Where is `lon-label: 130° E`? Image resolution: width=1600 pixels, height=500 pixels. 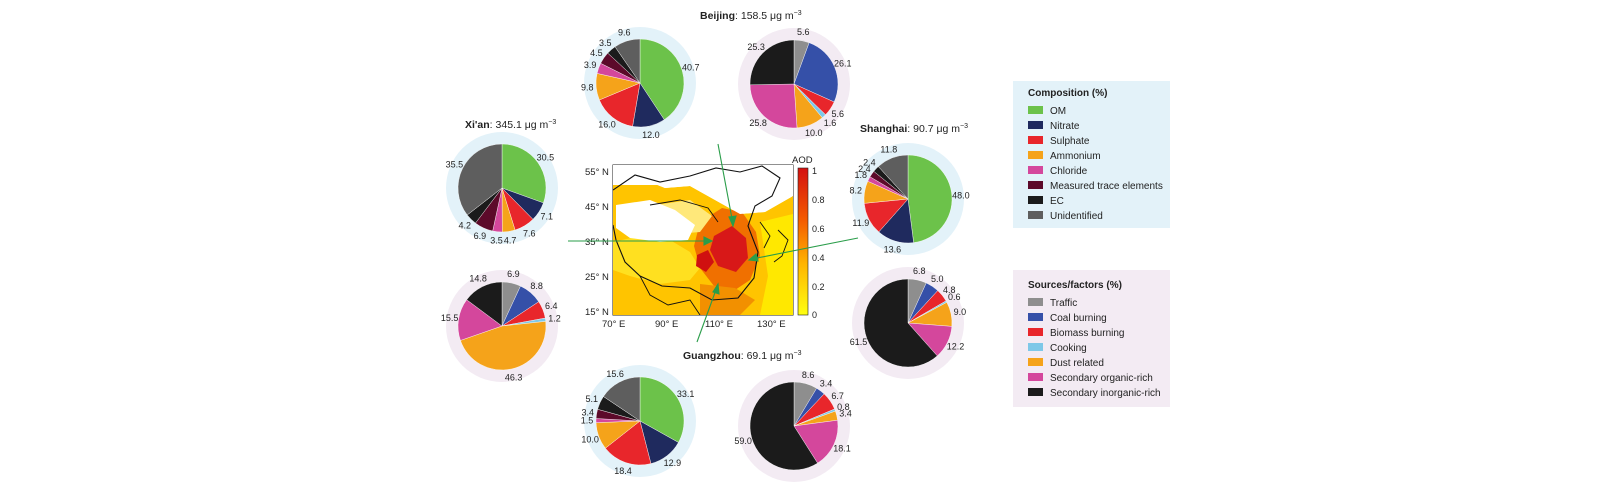 lon-label: 130° E is located at coordinates (771, 324).